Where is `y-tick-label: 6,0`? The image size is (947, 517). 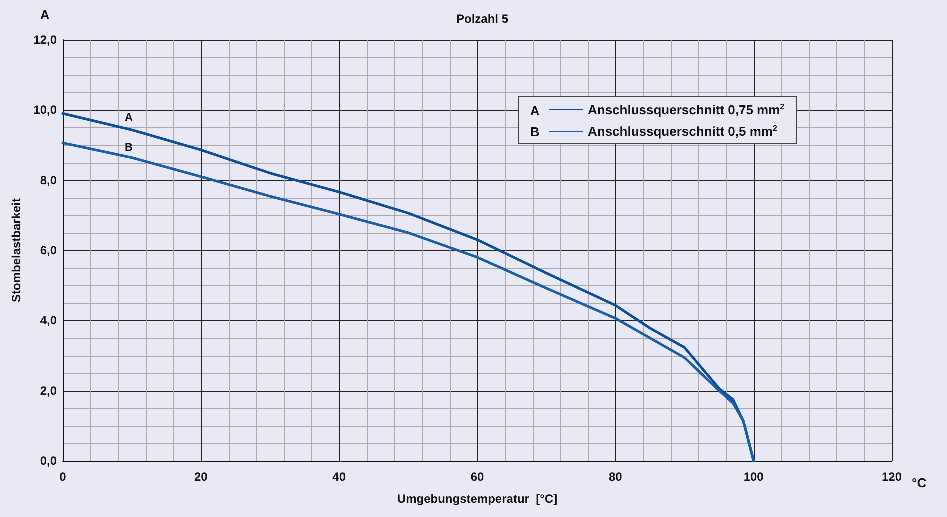 y-tick-label: 6,0 is located at coordinates (49, 251).